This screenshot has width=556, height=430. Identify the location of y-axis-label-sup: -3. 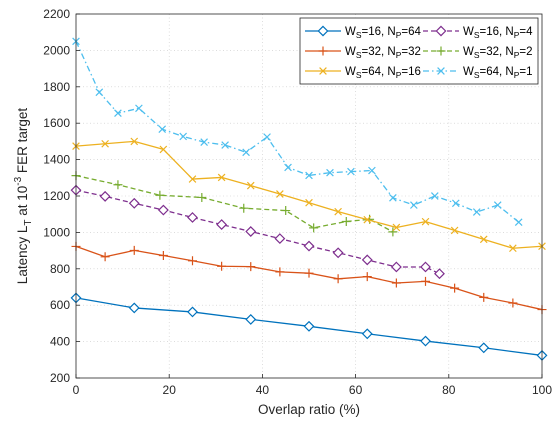
(18, 180).